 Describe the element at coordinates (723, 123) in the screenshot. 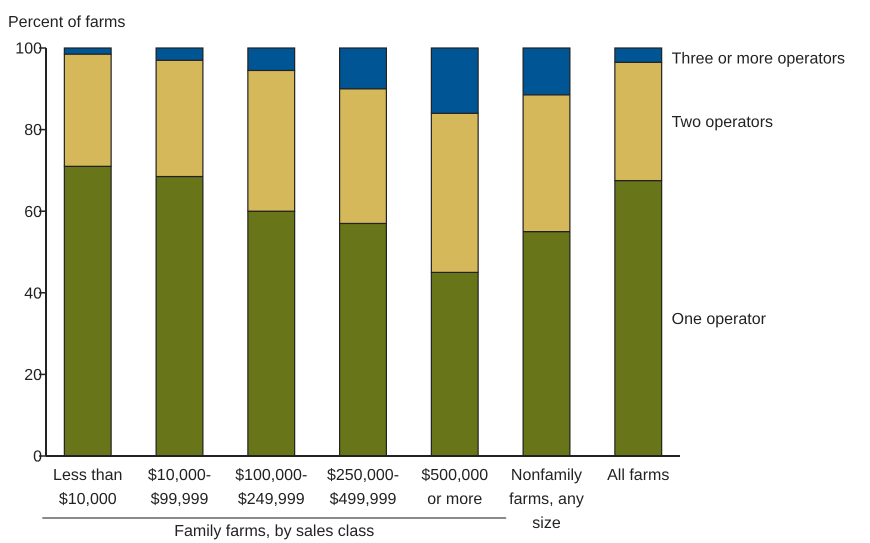

I see `series-label: Two operators` at that location.